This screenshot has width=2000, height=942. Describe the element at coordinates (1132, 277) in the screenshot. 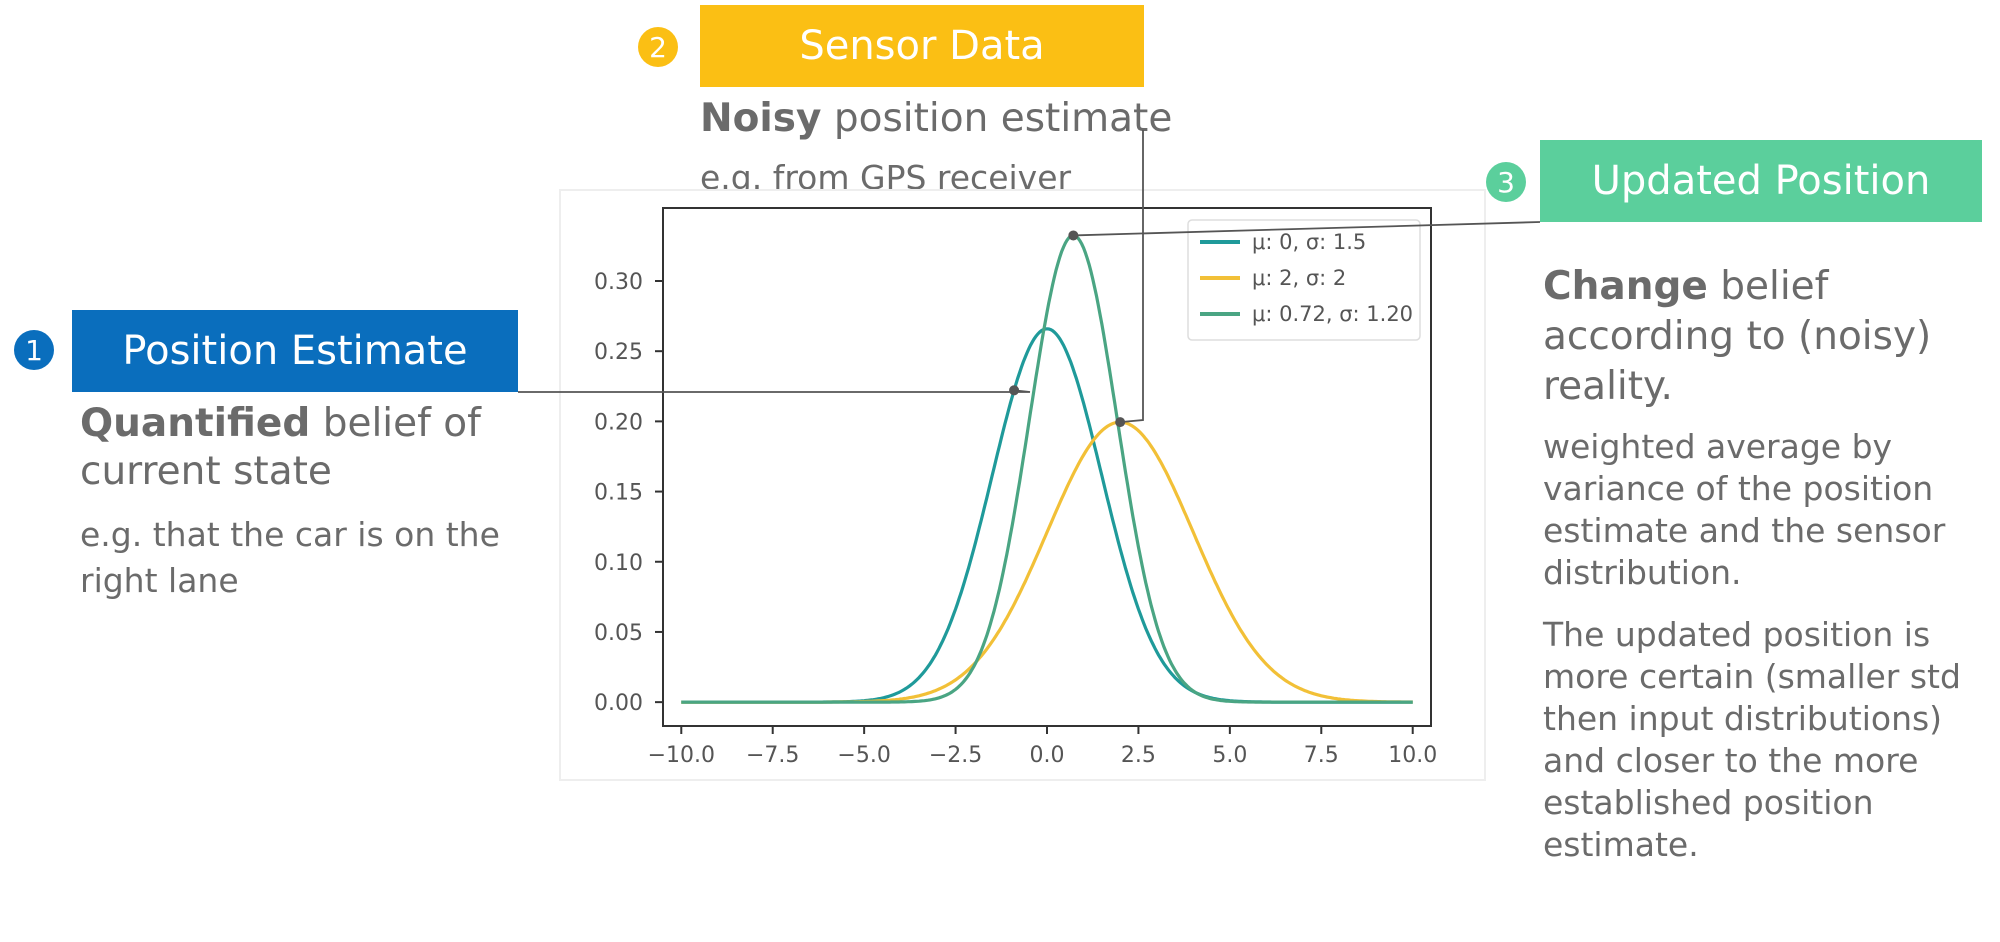

I see `callout-line-sensor-data` at that location.